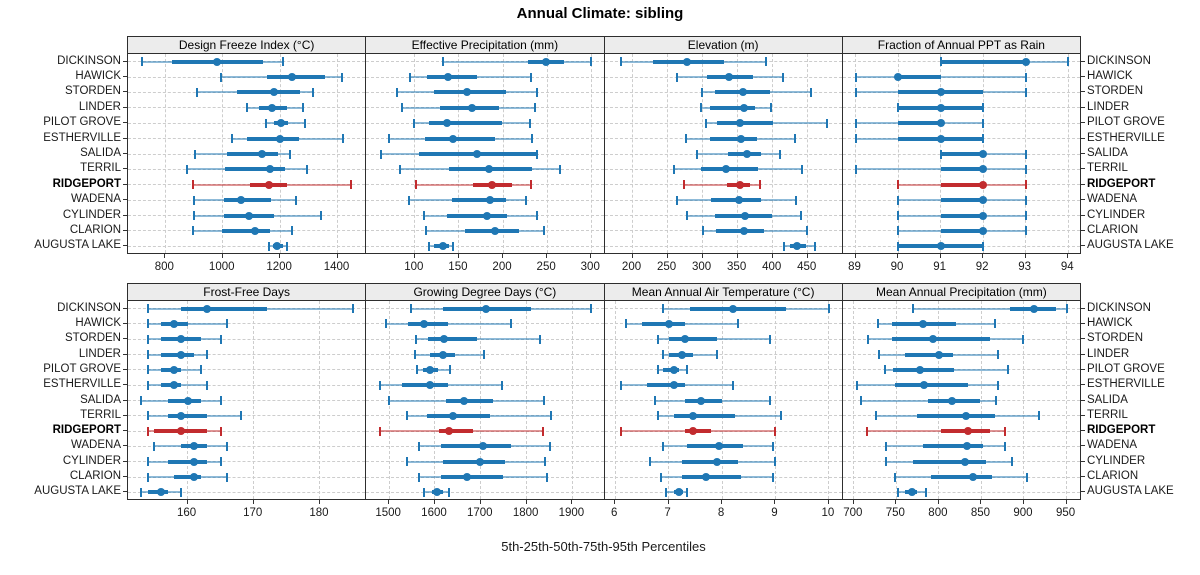 Image resolution: width=1200 pixels, height=575 pixels. What do you see at coordinates (247, 153) in the screenshot?
I see `panel-design-freeze-index-c` at bounding box center [247, 153].